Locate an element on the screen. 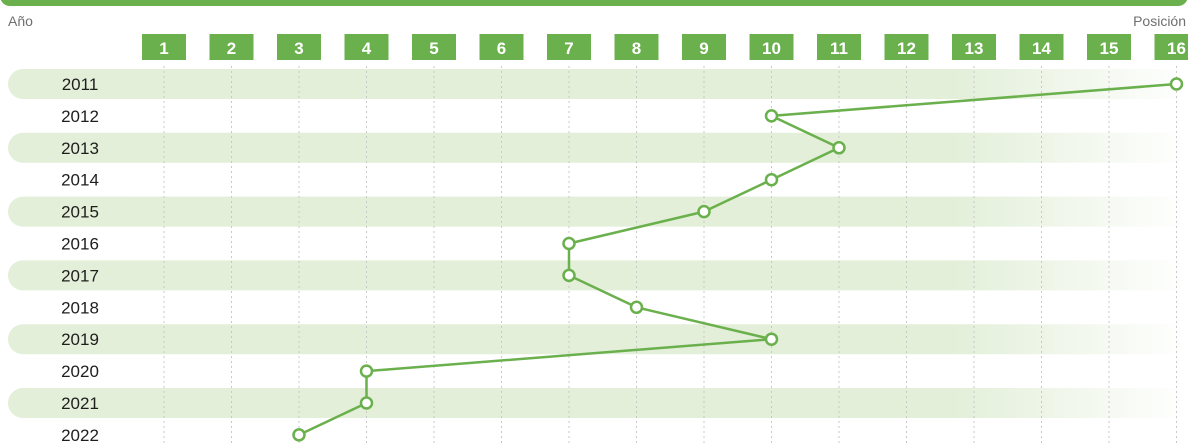 Image resolution: width=1188 pixels, height=443 pixels. year-label: 2021 is located at coordinates (80, 403).